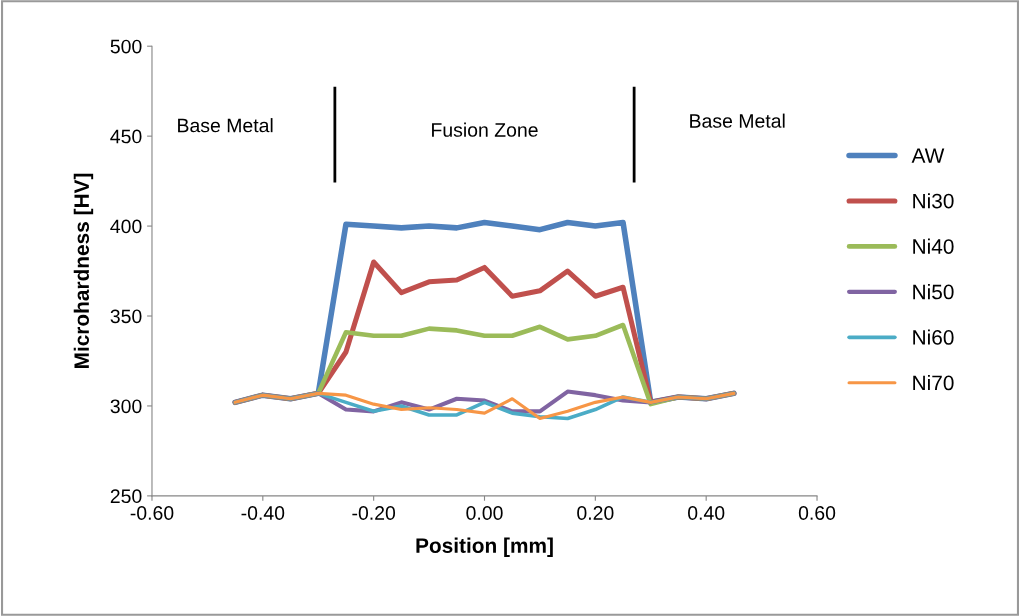  Describe the element at coordinates (484, 513) in the screenshot. I see `x-tick-label: 0.00` at that location.